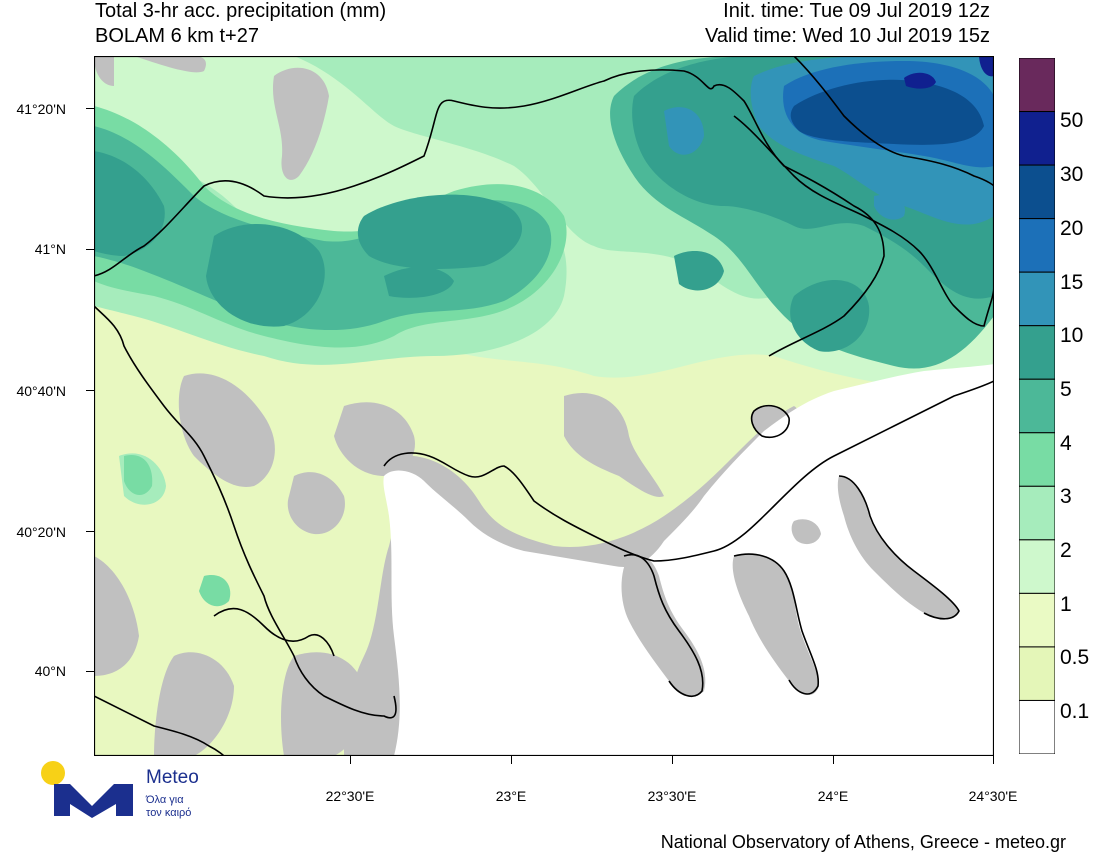 The image size is (1096, 855). What do you see at coordinates (50, 671) in the screenshot?
I see `lat-label: 40°N` at bounding box center [50, 671].